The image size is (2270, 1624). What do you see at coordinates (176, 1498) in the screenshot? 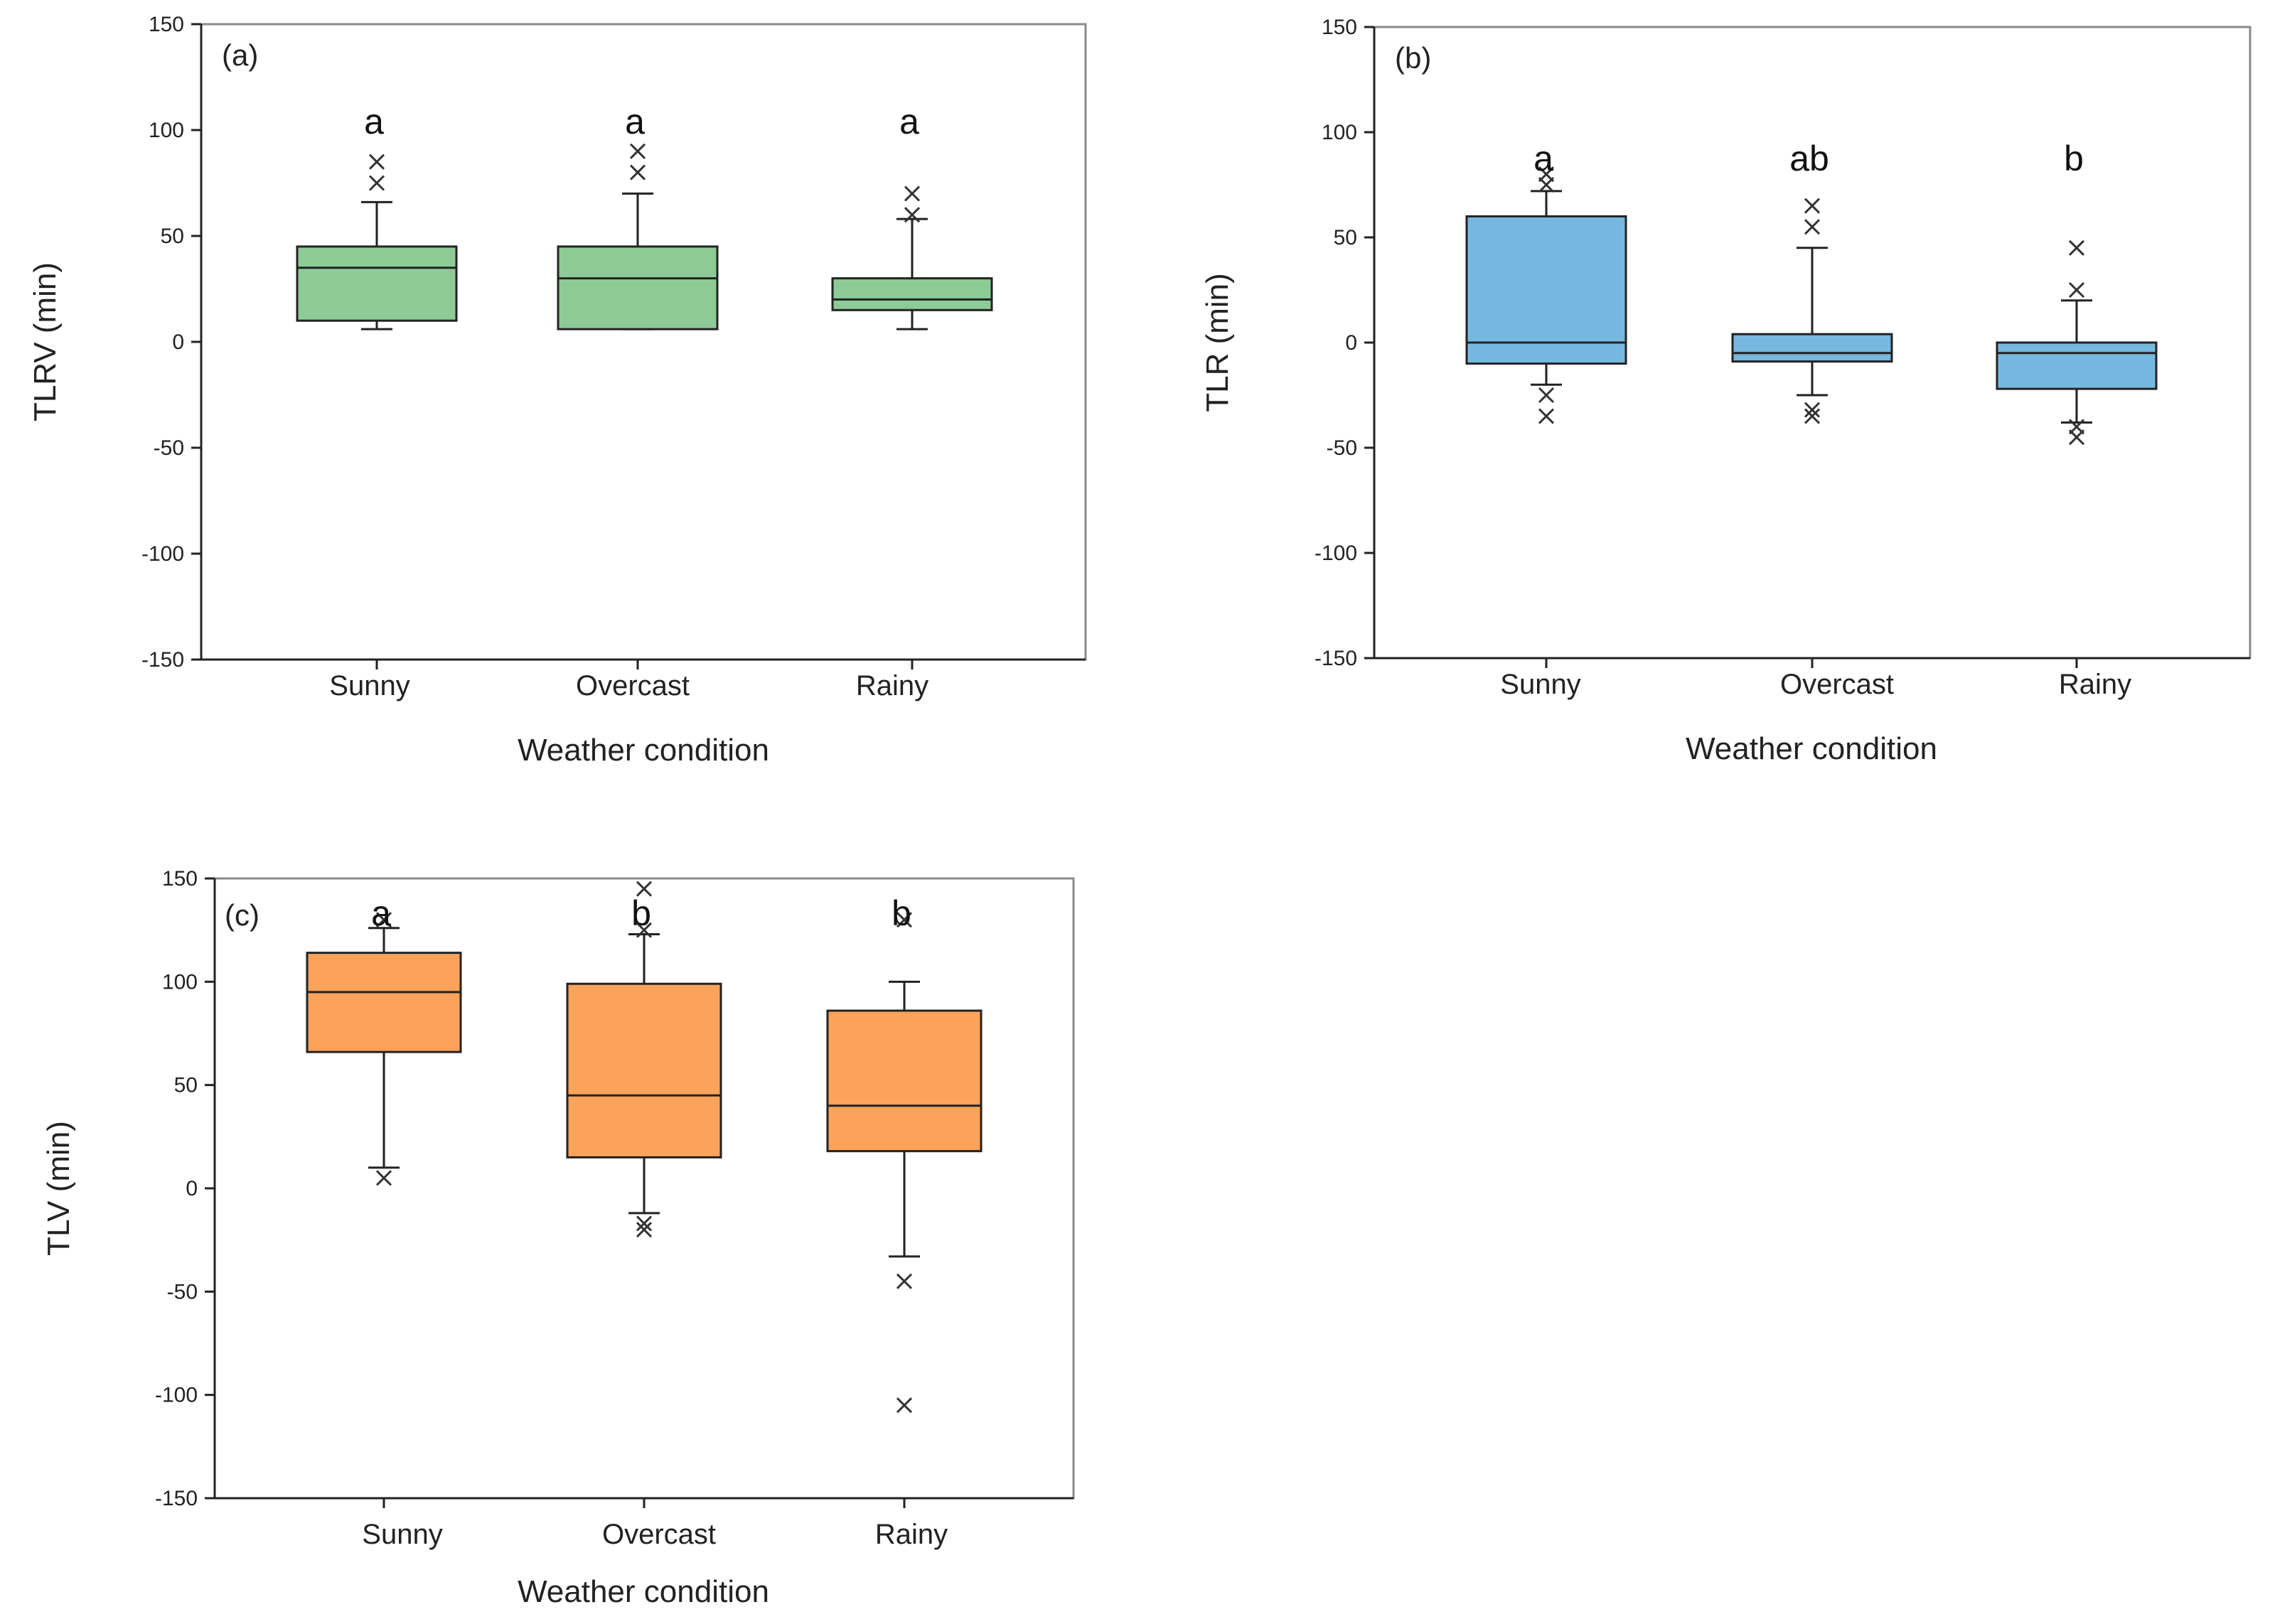
I see `y-tick-label: -150` at bounding box center [176, 1498].